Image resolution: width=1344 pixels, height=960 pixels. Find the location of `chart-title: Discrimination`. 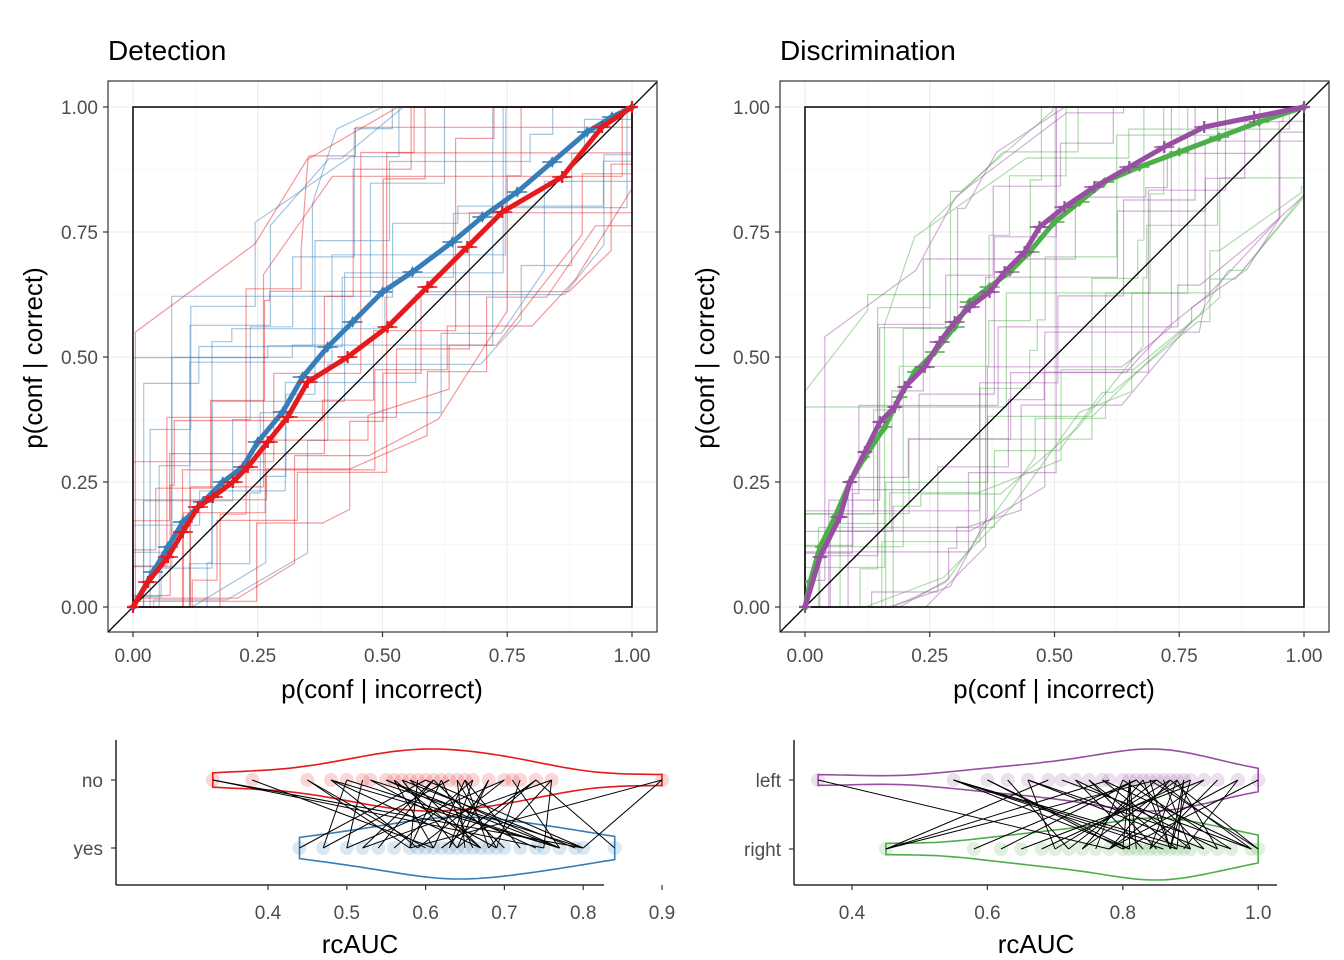

chart-title: Discrimination is located at coordinates (868, 50).